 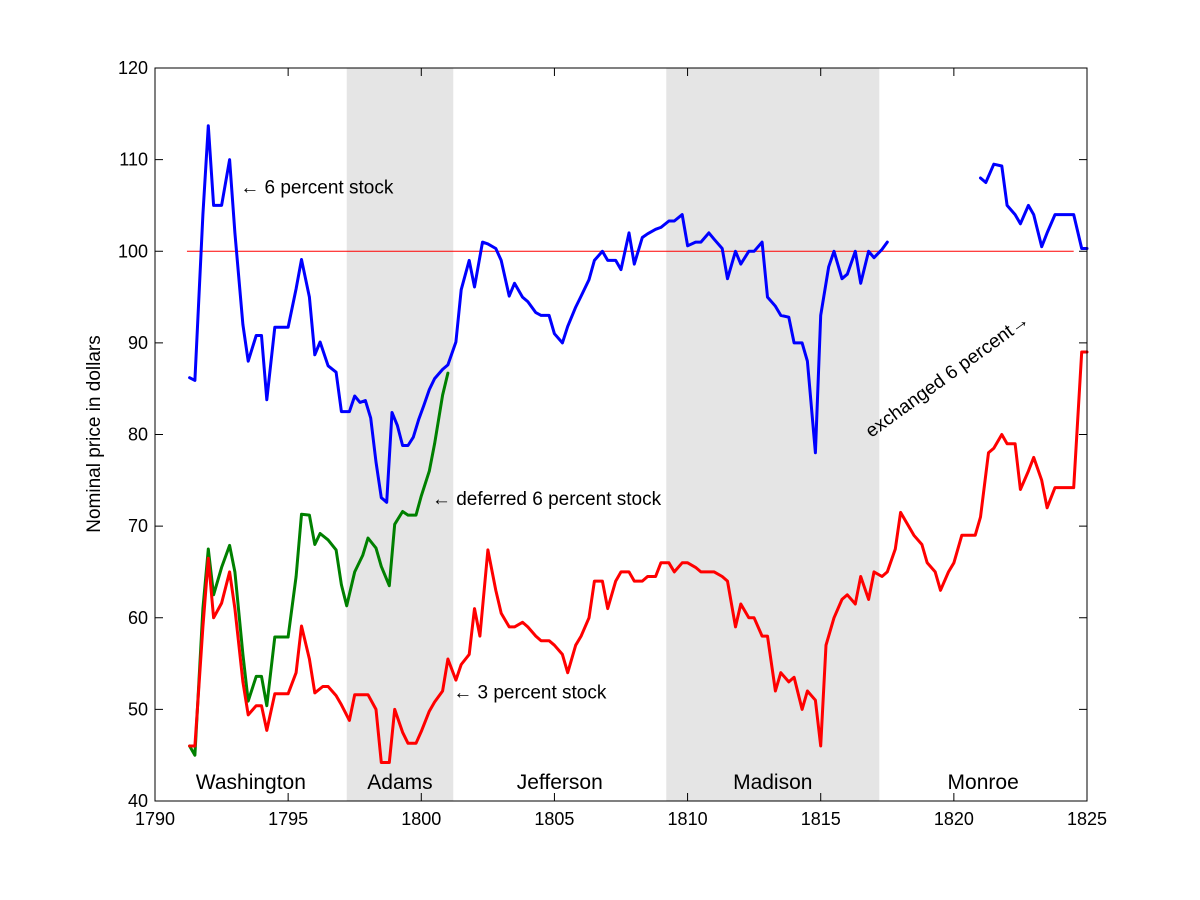 I want to click on annotation-label: ← 6 percent stock, so click(x=317, y=188).